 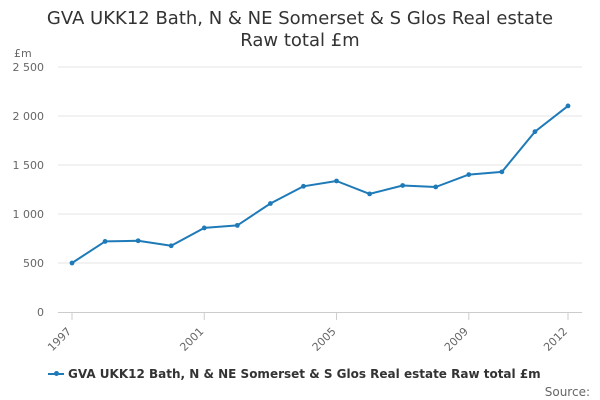 What do you see at coordinates (300, 40) in the screenshot?
I see `chart-title-line-2: Raw total £m` at bounding box center [300, 40].